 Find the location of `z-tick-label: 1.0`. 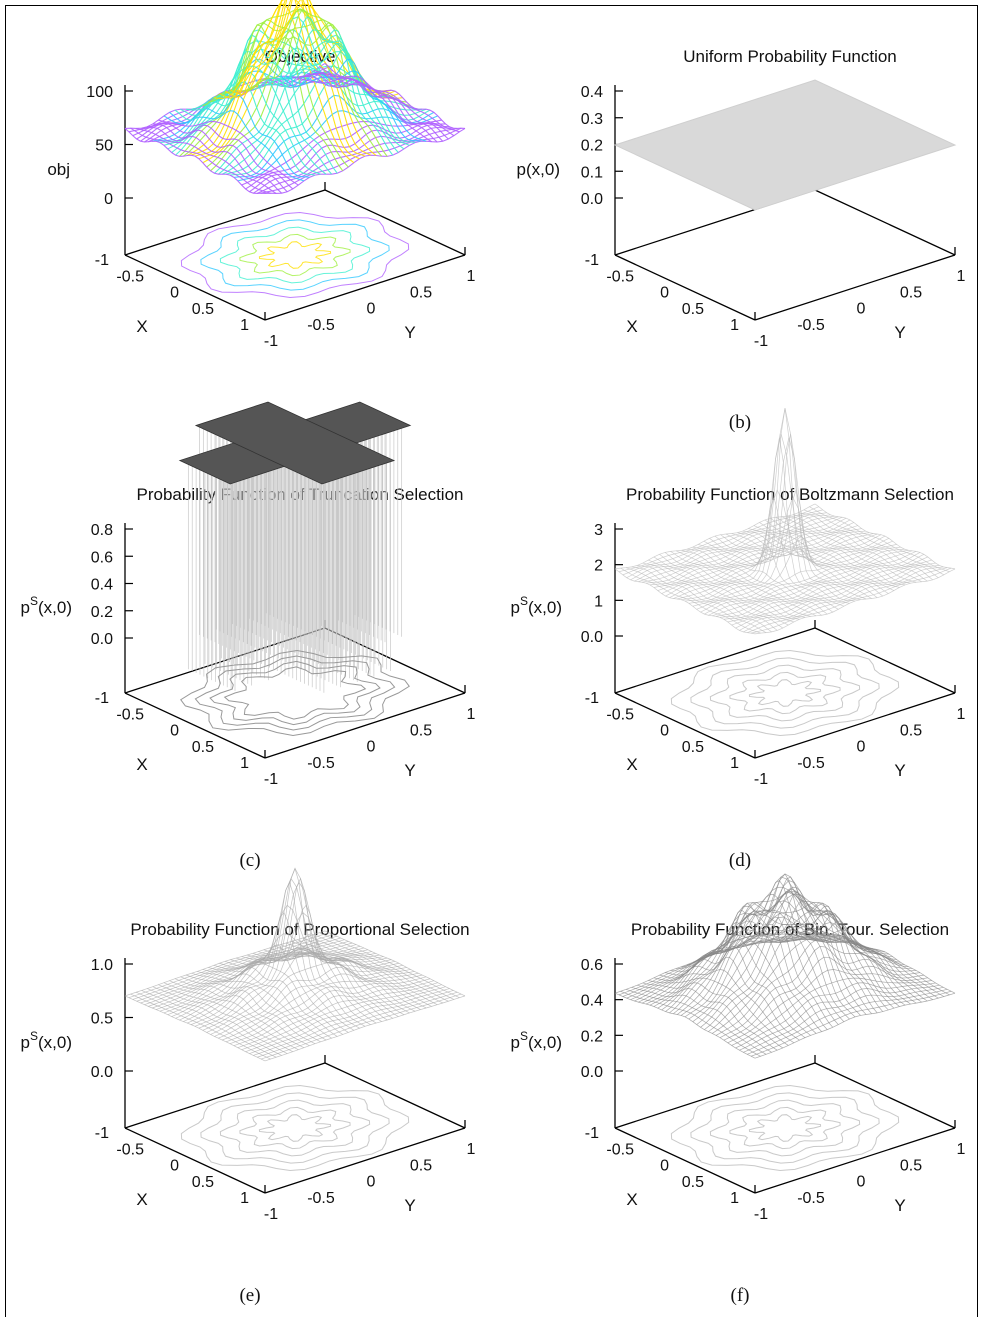

z-tick-label: 1.0 is located at coordinates (102, 965).